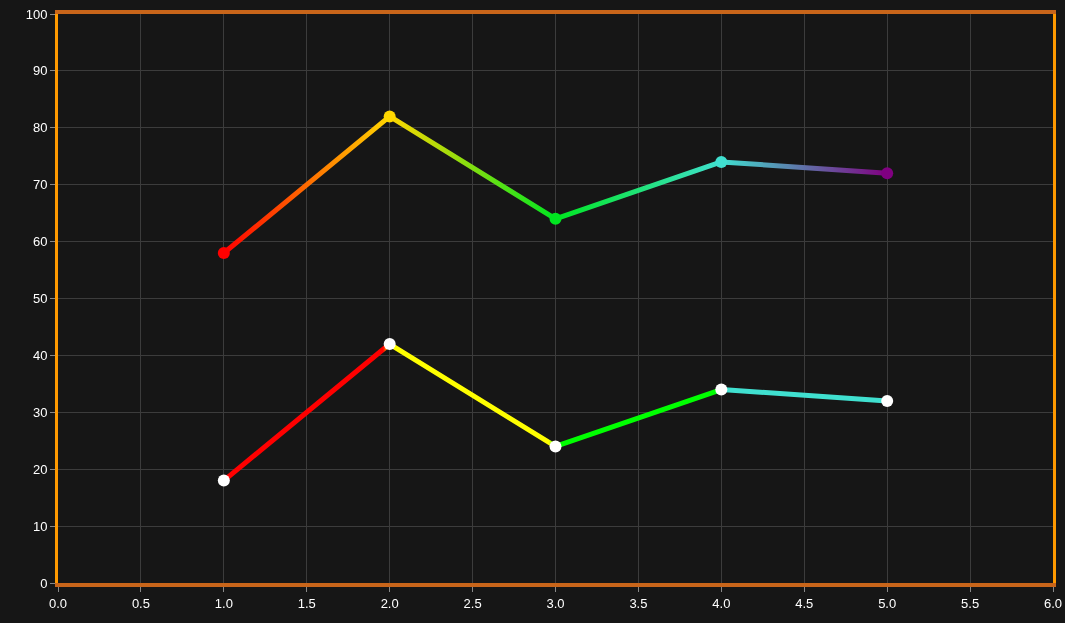 The height and width of the screenshot is (623, 1065). I want to click on x-tick-label: 1.5, so click(306, 603).